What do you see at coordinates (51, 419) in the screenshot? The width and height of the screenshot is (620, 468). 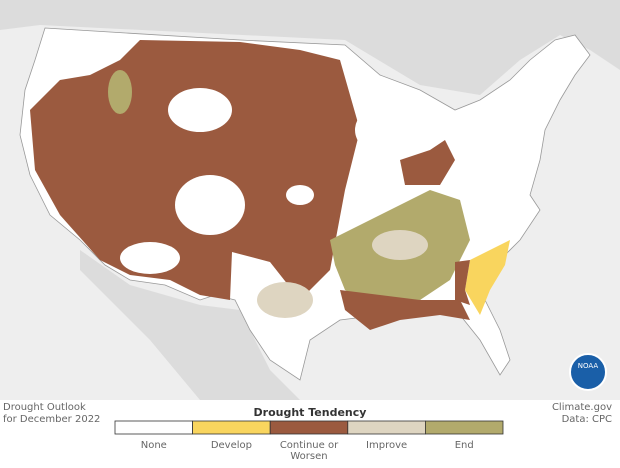 I see `caption-line: for December 2022` at bounding box center [51, 419].